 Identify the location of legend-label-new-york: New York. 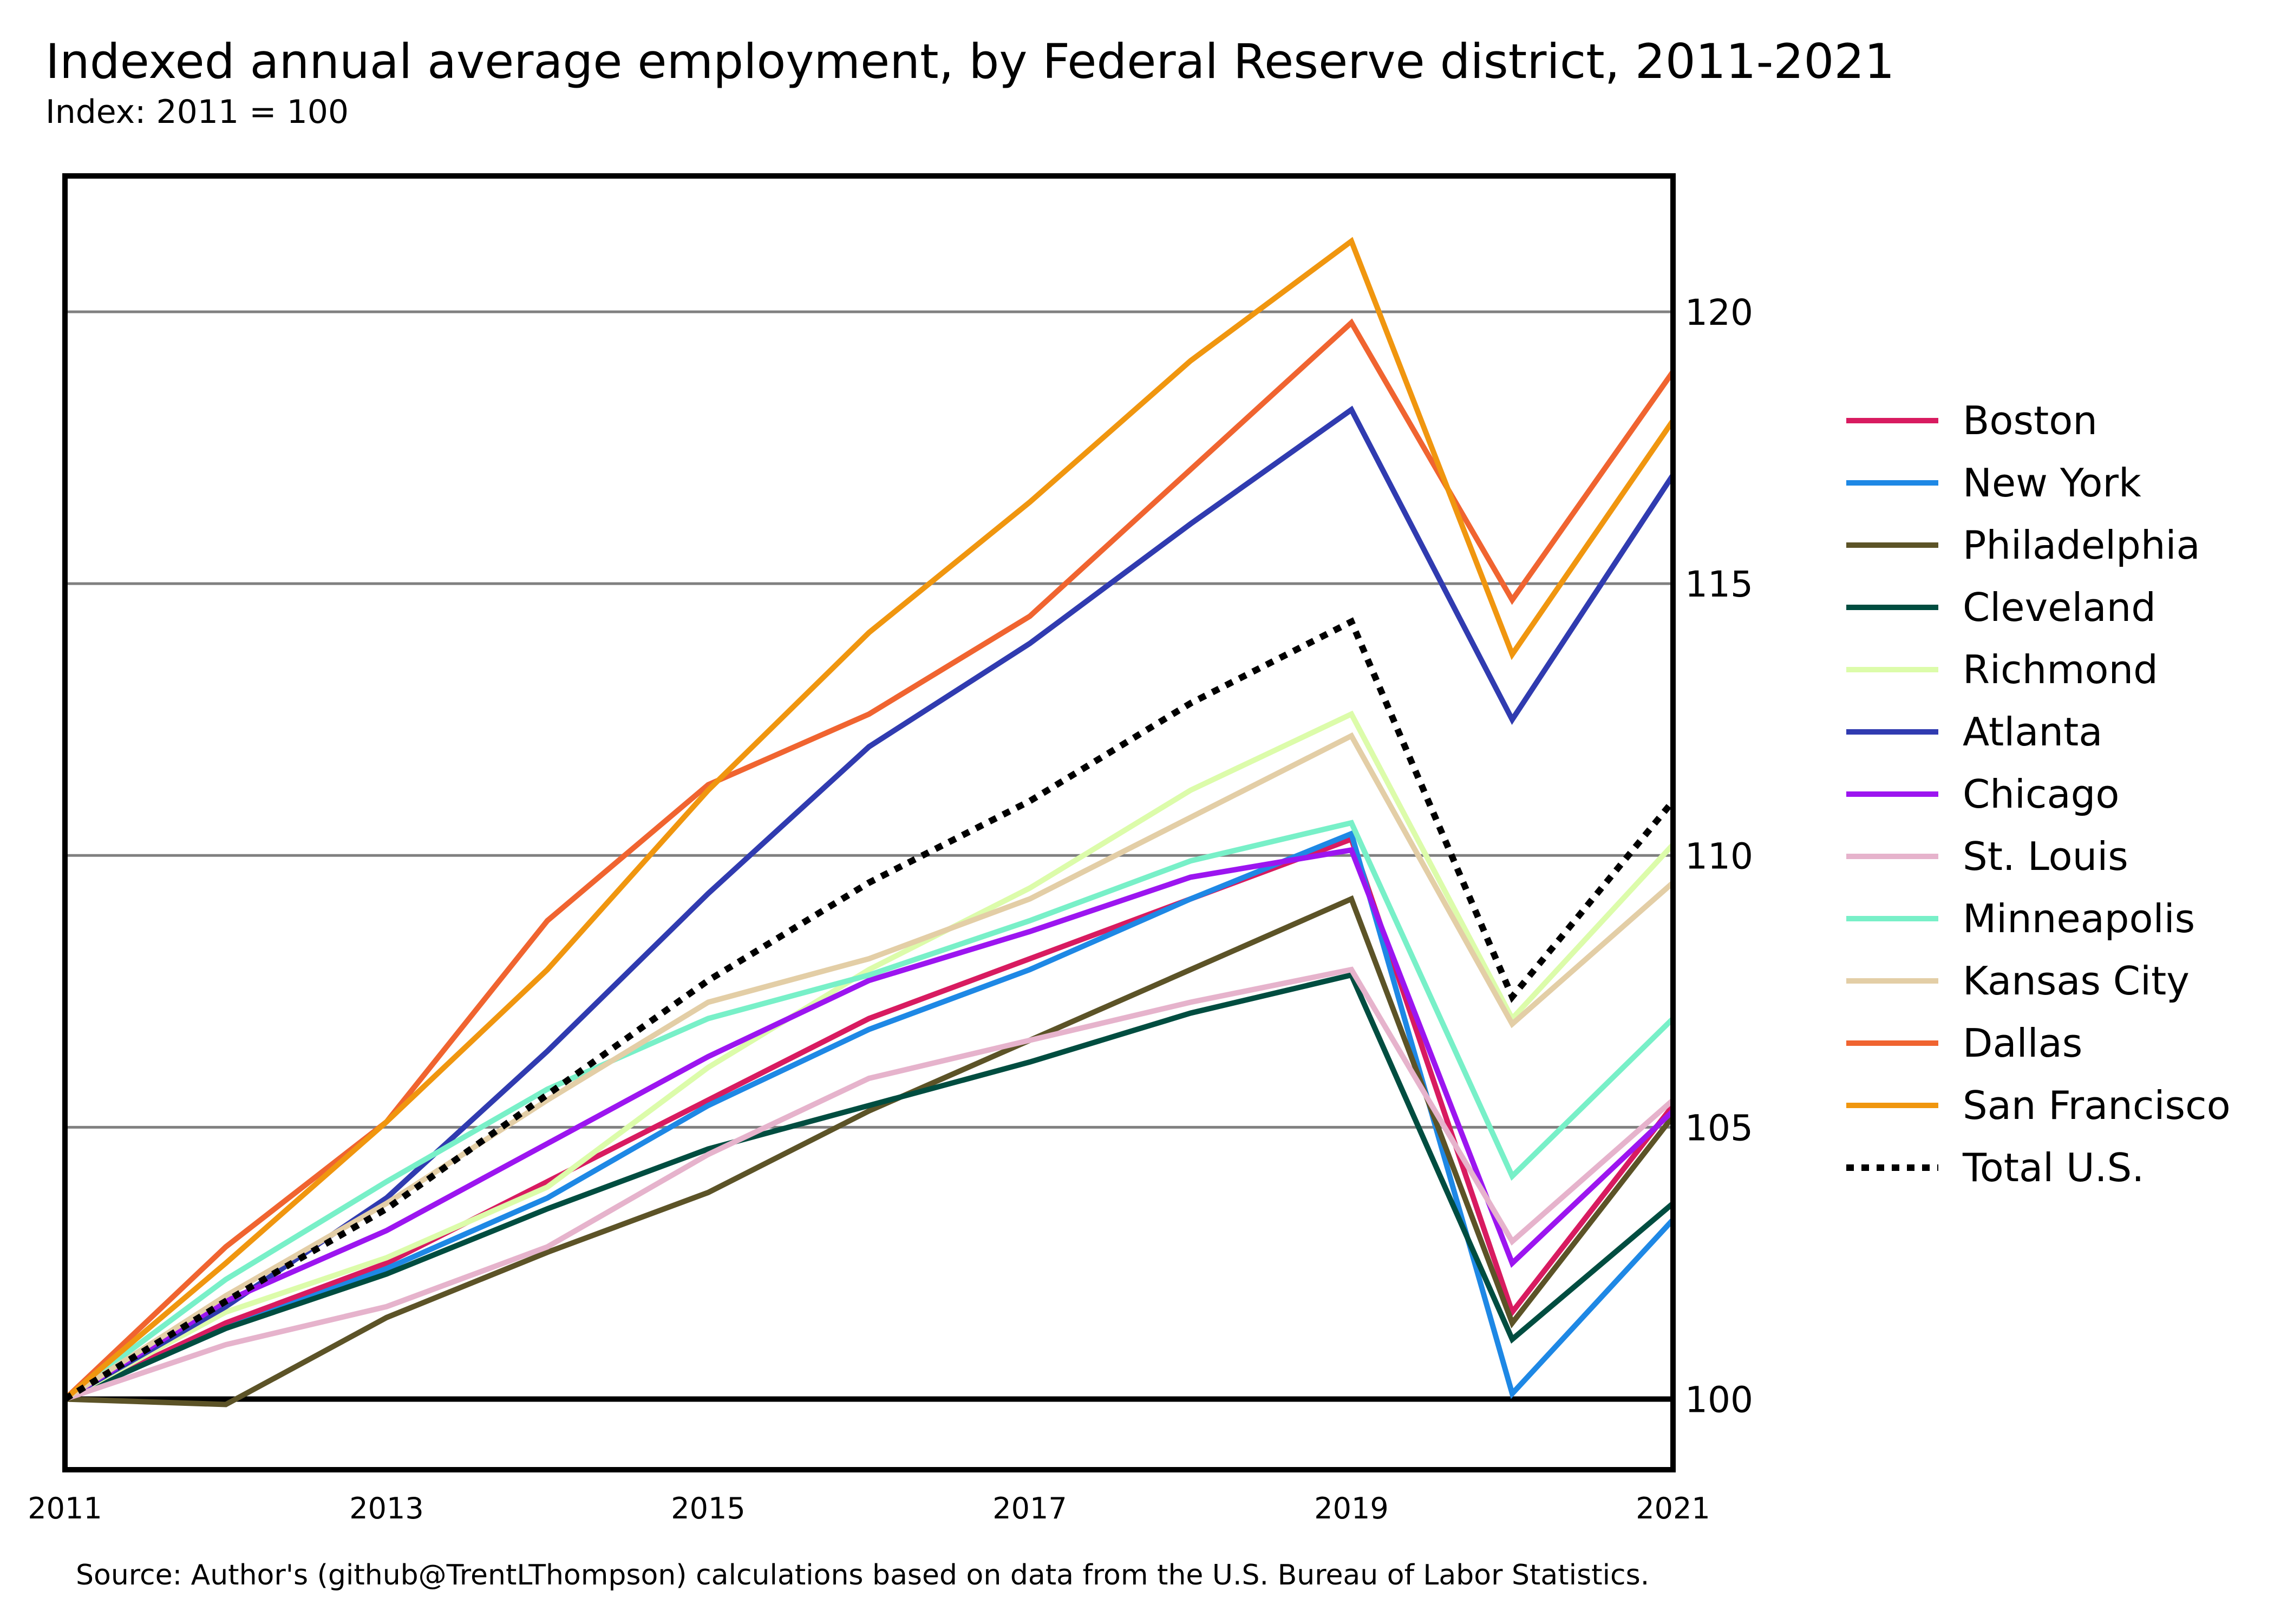
(2052, 483).